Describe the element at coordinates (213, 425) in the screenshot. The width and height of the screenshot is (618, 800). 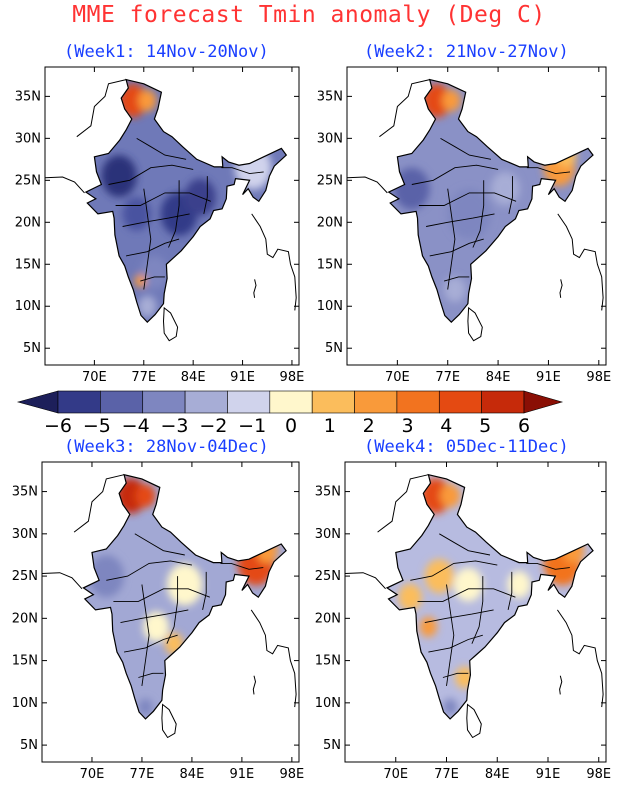
I see `colorbar-tick-label: −2` at that location.